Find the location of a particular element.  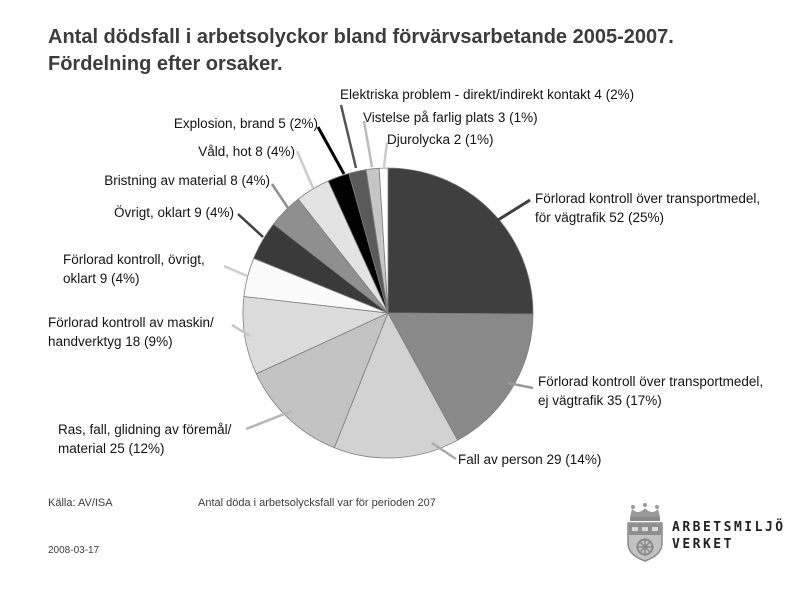

logo-wordmark: ARBETSMILJÖ VERKET is located at coordinates (729, 536).